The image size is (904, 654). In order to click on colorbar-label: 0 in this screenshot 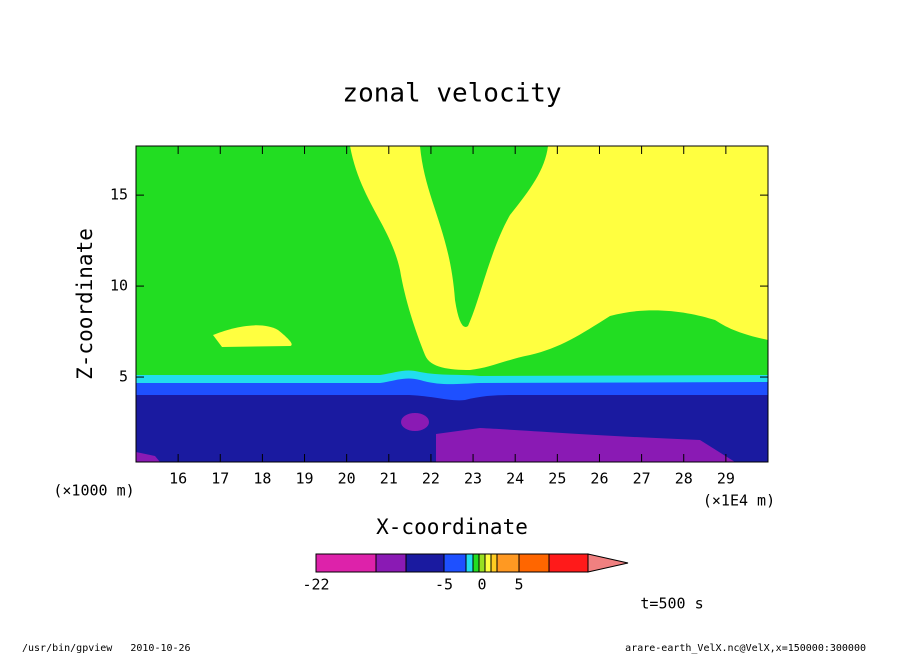, I will do `click(481, 585)`.